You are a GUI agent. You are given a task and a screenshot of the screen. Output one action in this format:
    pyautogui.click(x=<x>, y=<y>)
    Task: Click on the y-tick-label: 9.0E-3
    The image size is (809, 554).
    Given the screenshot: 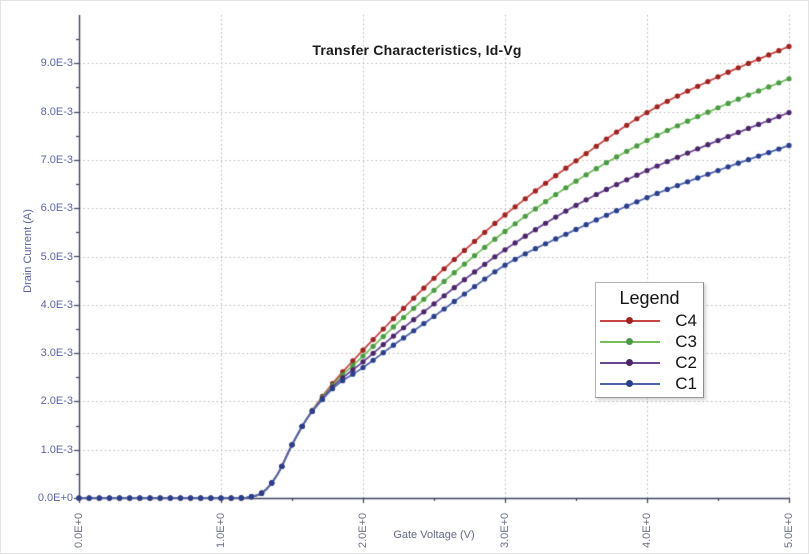 What is the action you would take?
    pyautogui.click(x=56, y=63)
    